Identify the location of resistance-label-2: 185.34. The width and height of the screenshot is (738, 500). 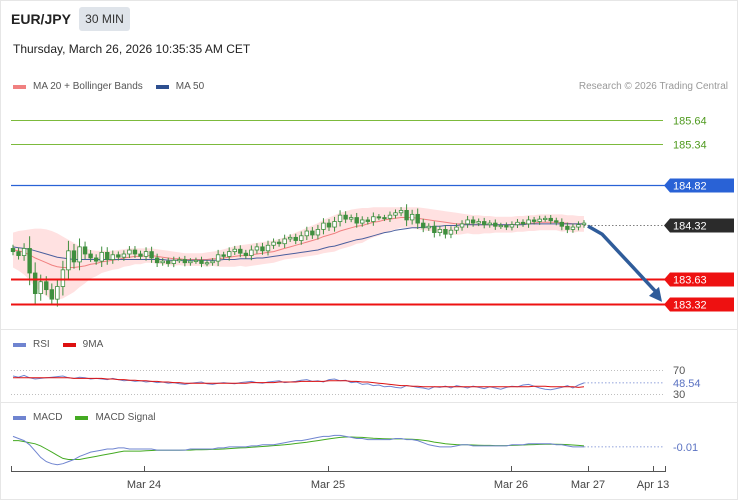
(690, 146).